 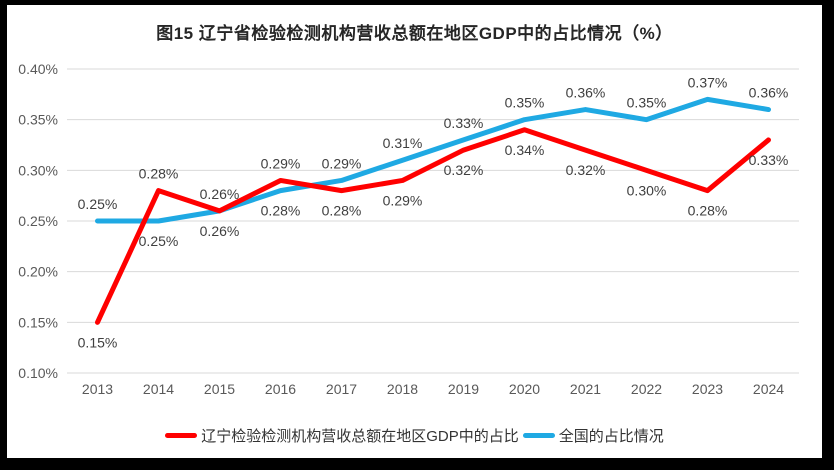 I want to click on y-tick-label: 0.15%, so click(x=38, y=322).